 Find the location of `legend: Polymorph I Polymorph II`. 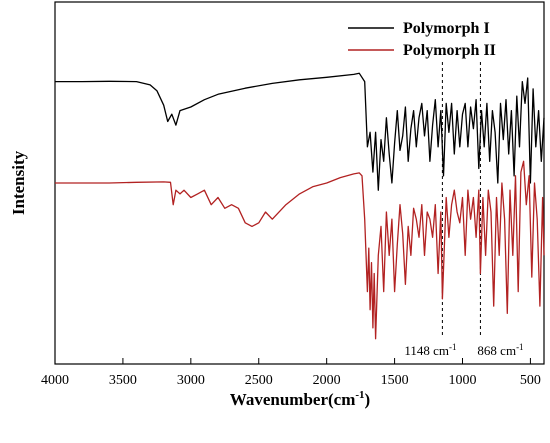

legend: Polymorph I Polymorph II is located at coordinates (422, 39).